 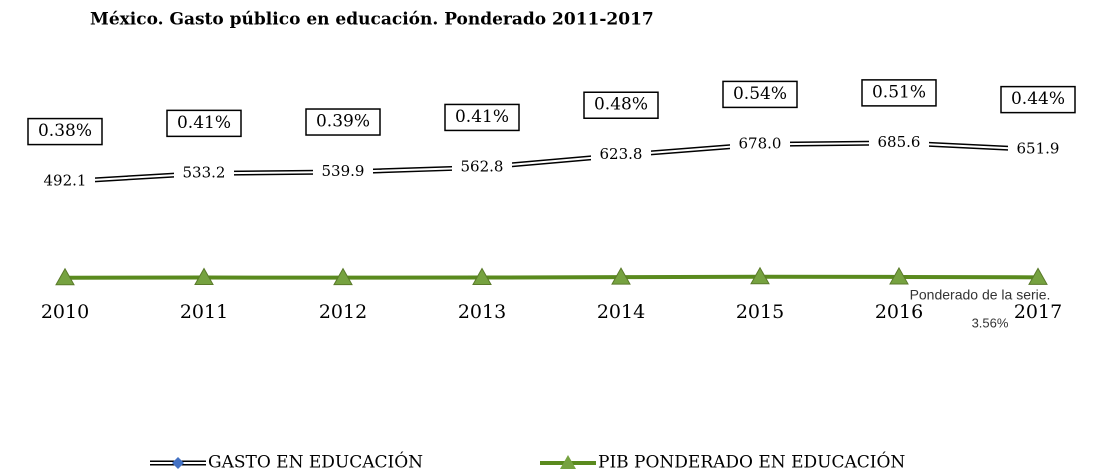 I want to click on data-label: 0.48%, so click(x=621, y=105).